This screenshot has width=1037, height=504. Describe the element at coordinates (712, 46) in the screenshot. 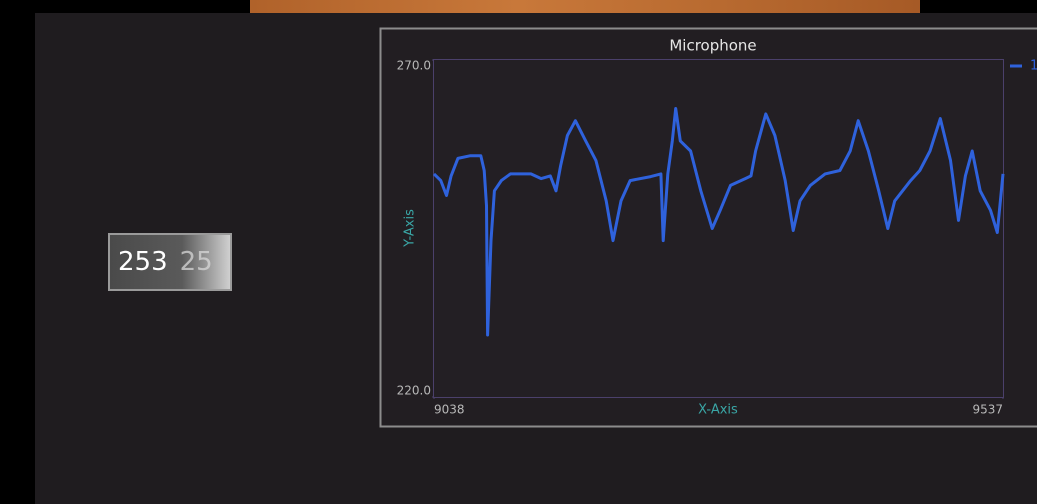

I see `chart-title: Microphone` at that location.